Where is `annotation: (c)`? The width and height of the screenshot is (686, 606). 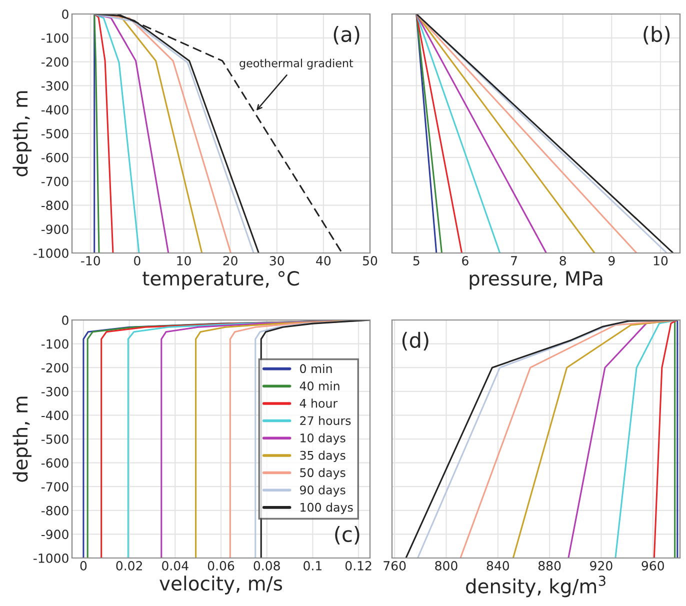
annotation: (c) is located at coordinates (347, 535).